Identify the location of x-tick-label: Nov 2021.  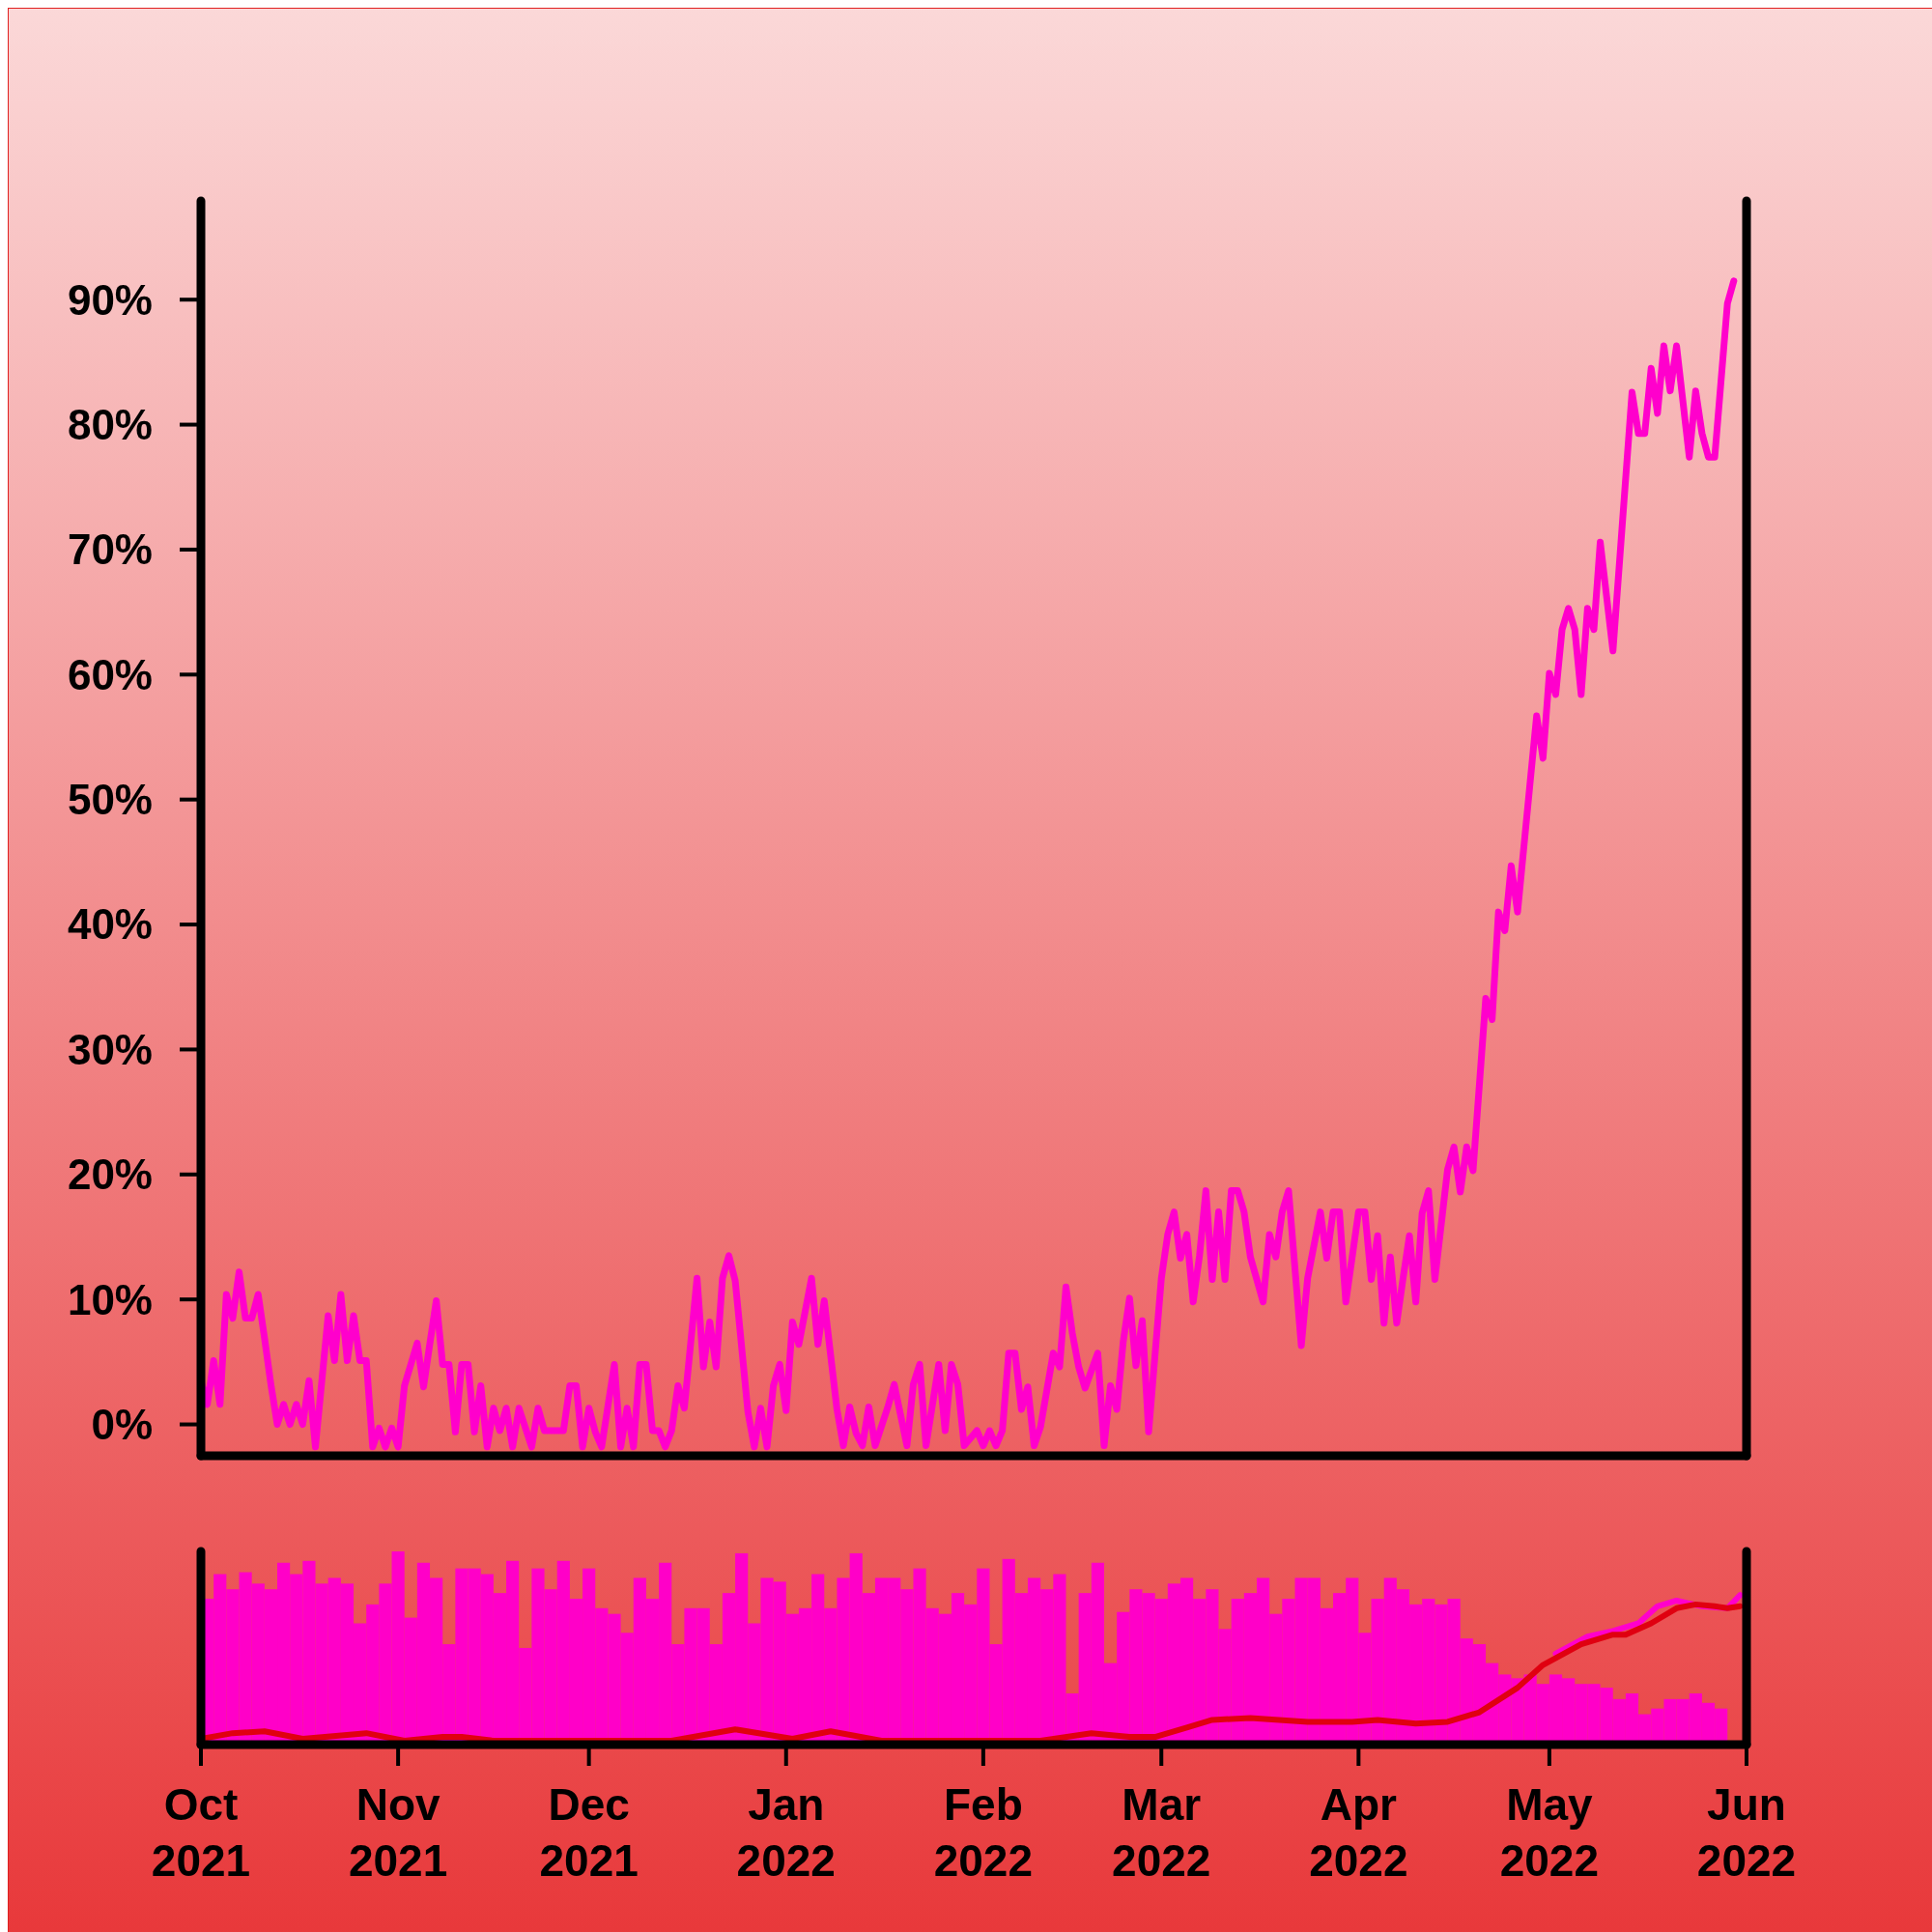
(398, 1832).